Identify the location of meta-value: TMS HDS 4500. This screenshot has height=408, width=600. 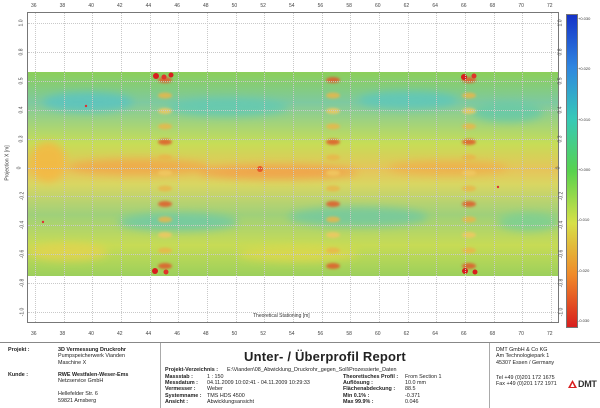
(226, 395).